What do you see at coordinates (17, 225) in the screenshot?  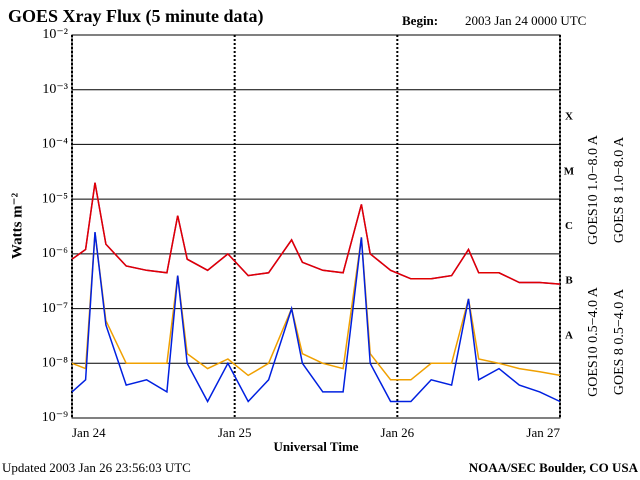 I see `y-axis-label: Watts m⁻²` at bounding box center [17, 225].